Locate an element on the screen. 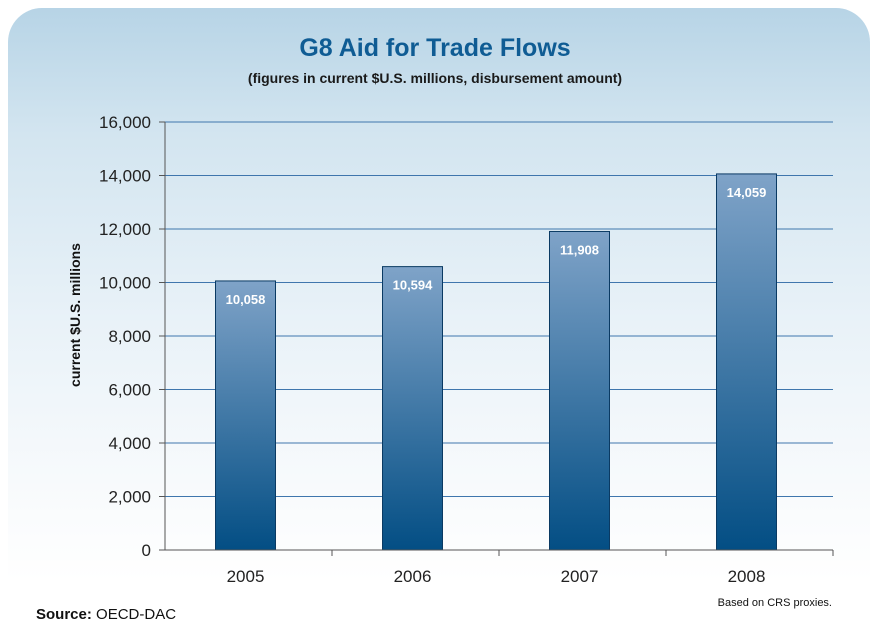 The image size is (870, 623). x-tick-label: 2005 is located at coordinates (246, 576).